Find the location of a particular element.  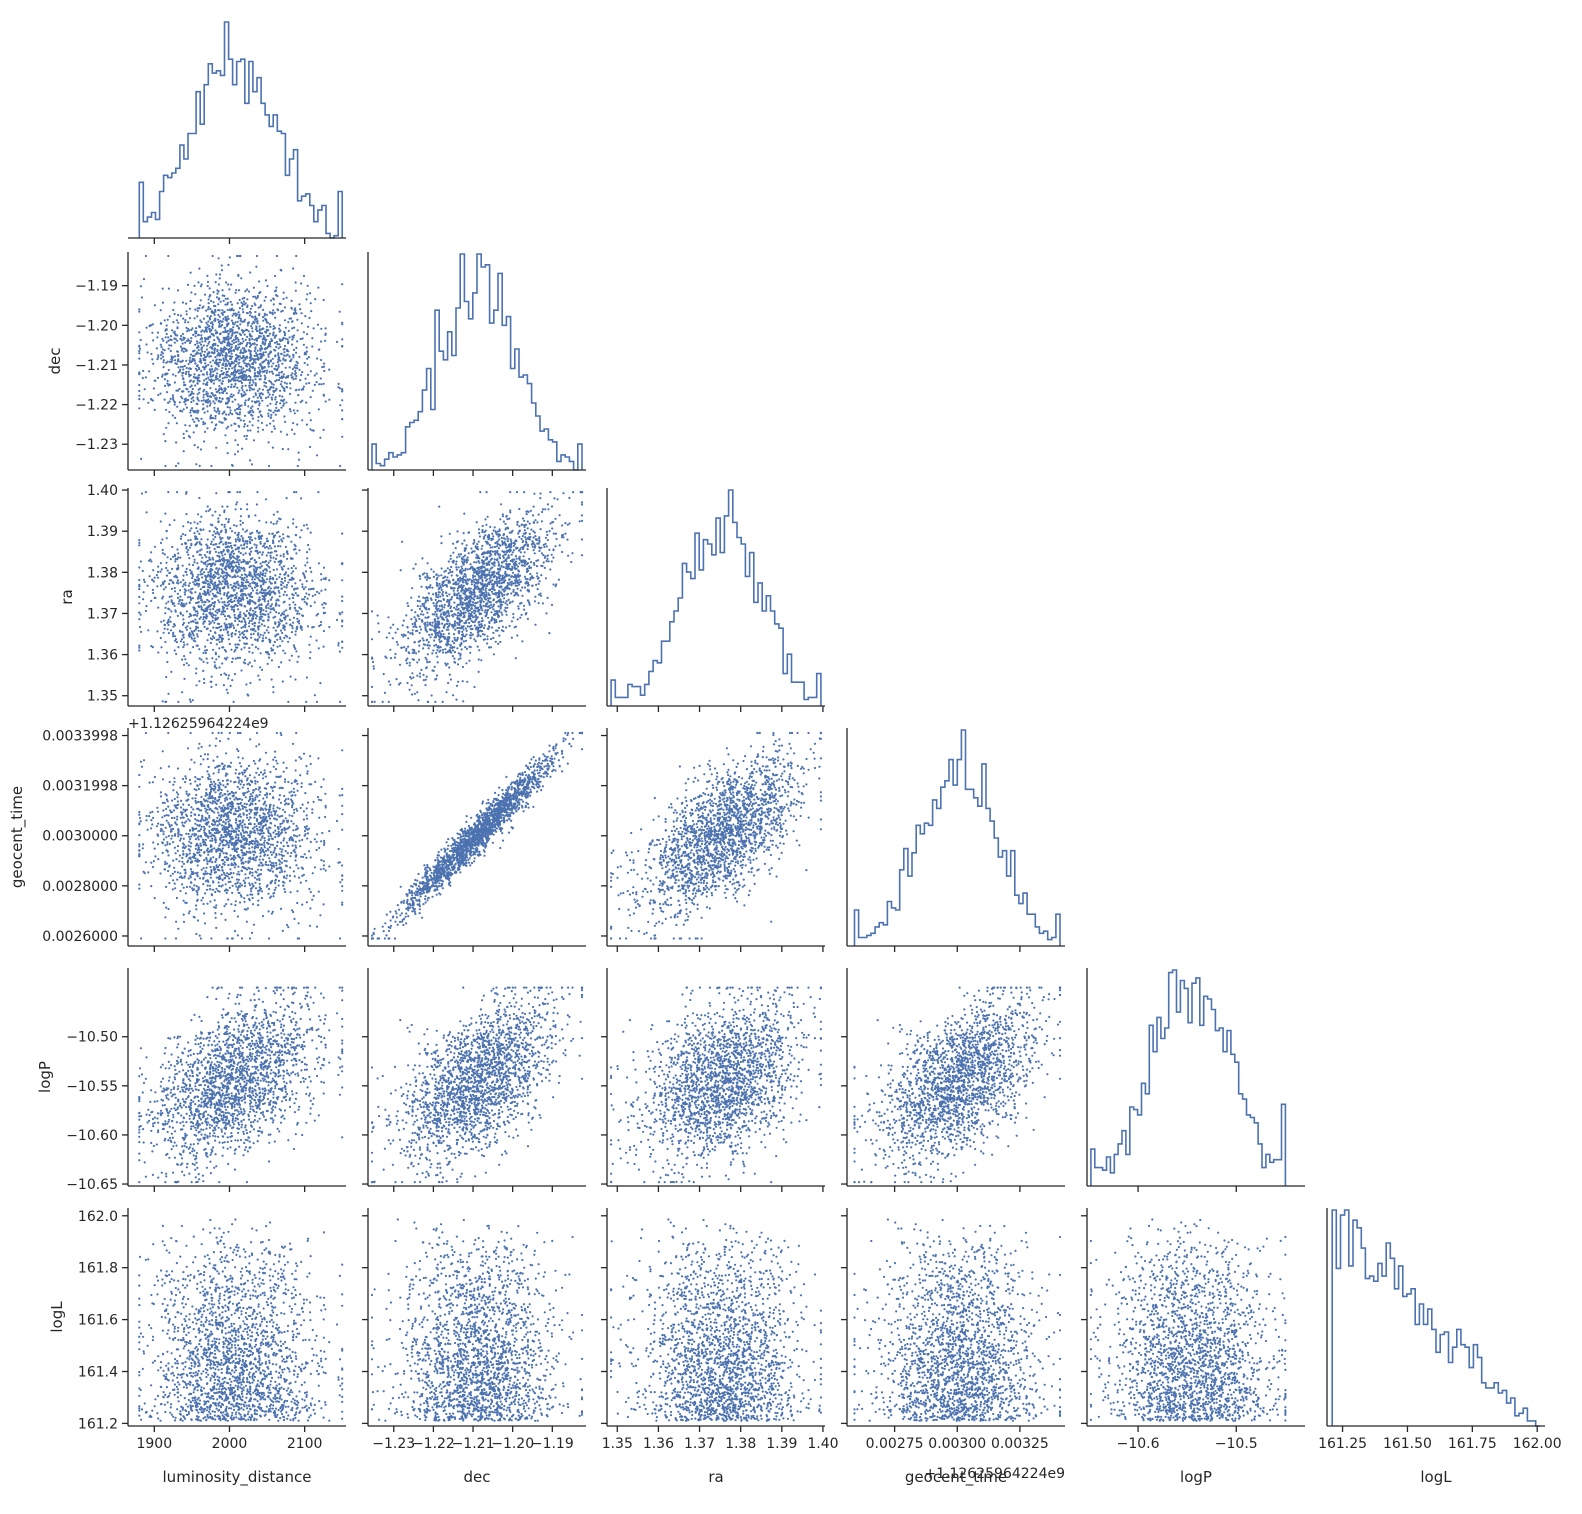

y-tick-label: 1.38 is located at coordinates (102, 573).